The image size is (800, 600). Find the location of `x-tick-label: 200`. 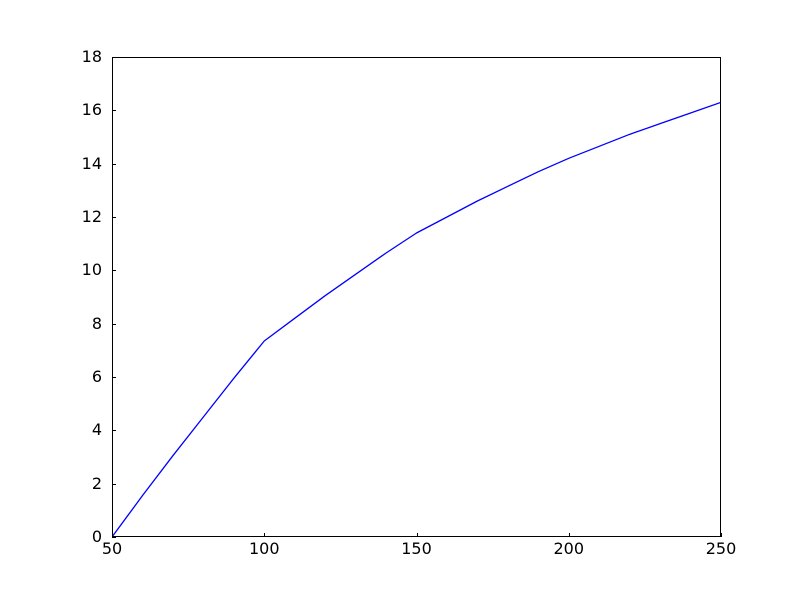

x-tick-label: 200 is located at coordinates (569, 548).